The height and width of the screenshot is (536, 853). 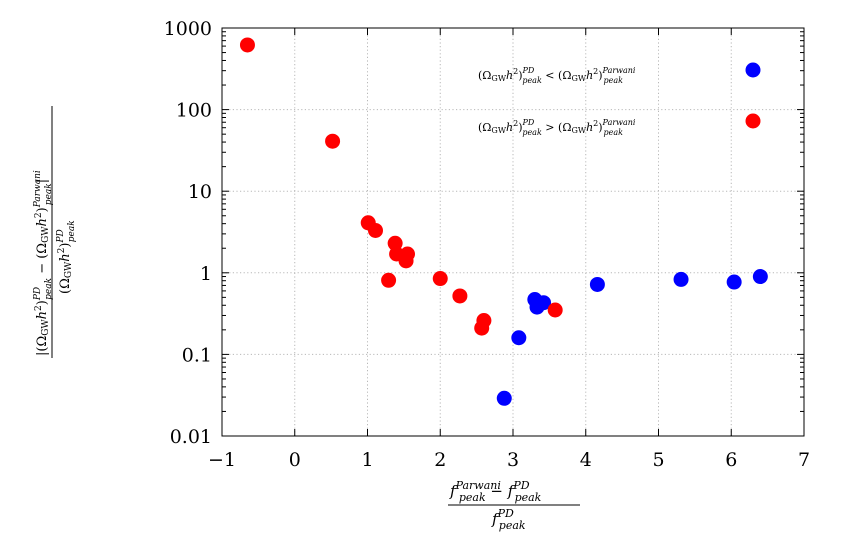 I want to click on legend-entry-blue: (ΩGWh2)PD peak < (ΩGWh2)Parwani peak, so click(x=619, y=73).